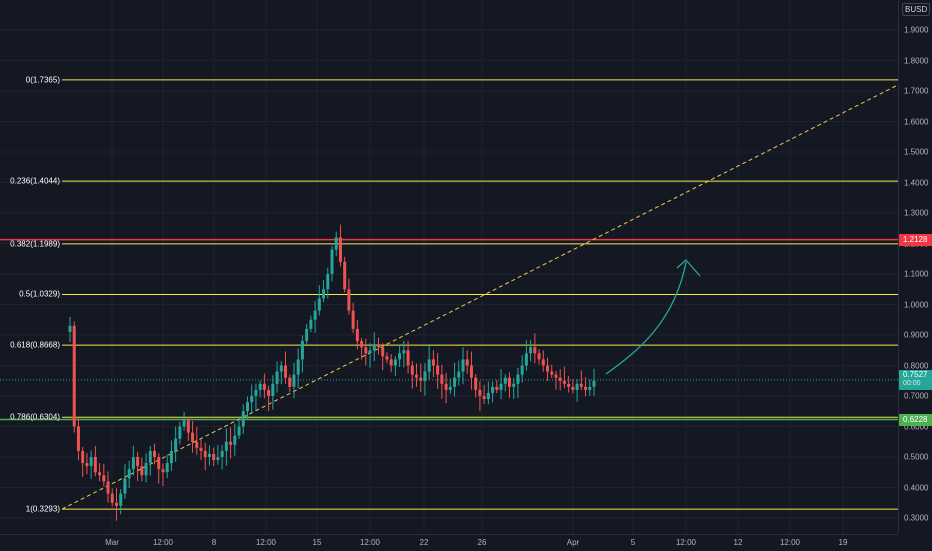 This screenshot has width=932, height=551. I want to click on time-tick-label: 5, so click(633, 542).